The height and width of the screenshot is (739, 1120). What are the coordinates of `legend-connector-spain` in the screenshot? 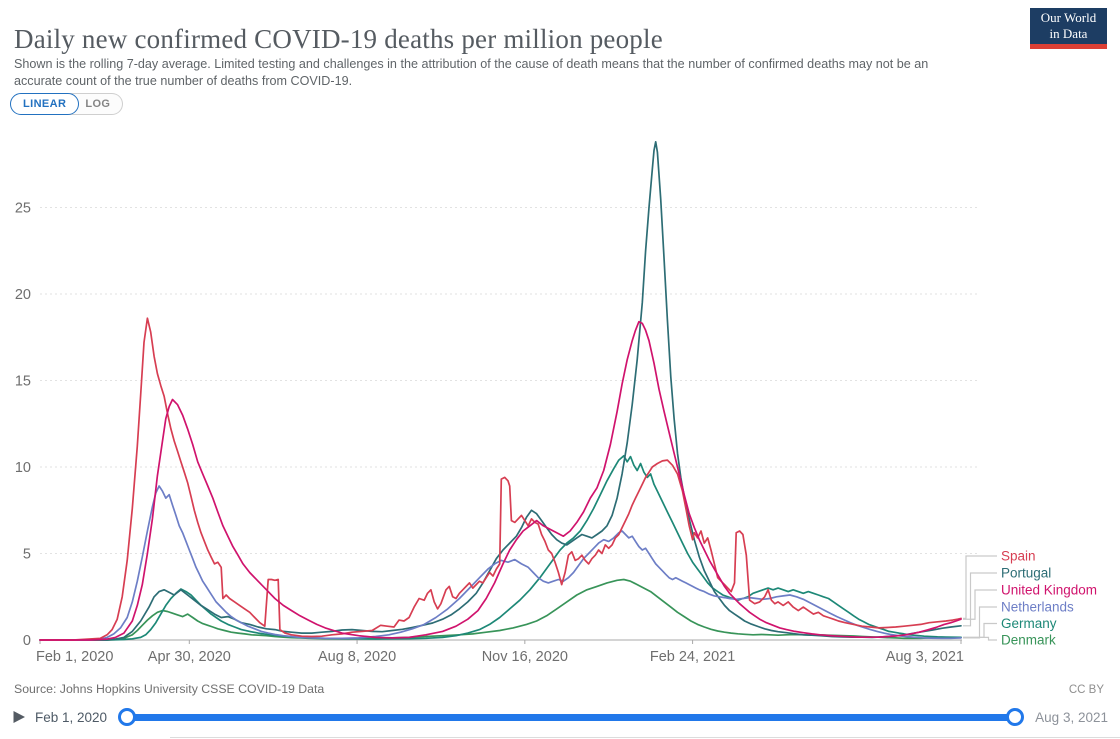 It's located at (980, 587).